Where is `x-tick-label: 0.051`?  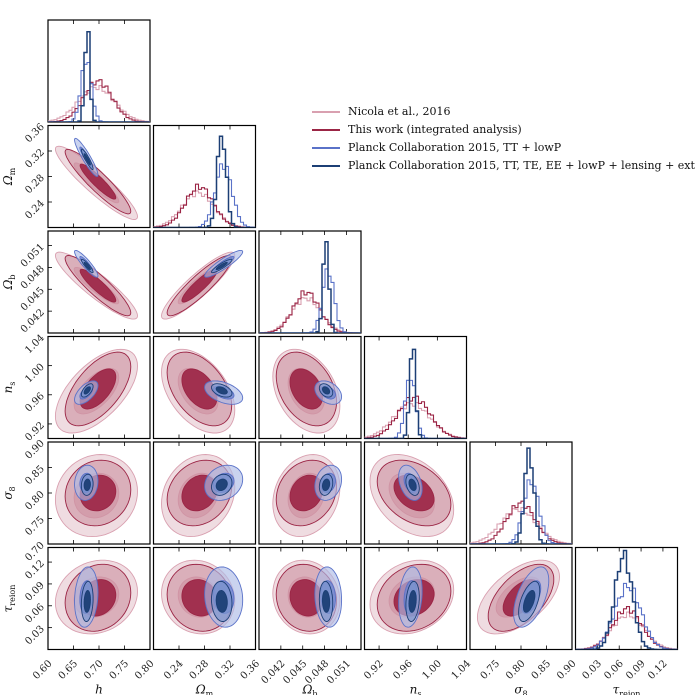
x-tick-label: 0.051 is located at coordinates (339, 672).